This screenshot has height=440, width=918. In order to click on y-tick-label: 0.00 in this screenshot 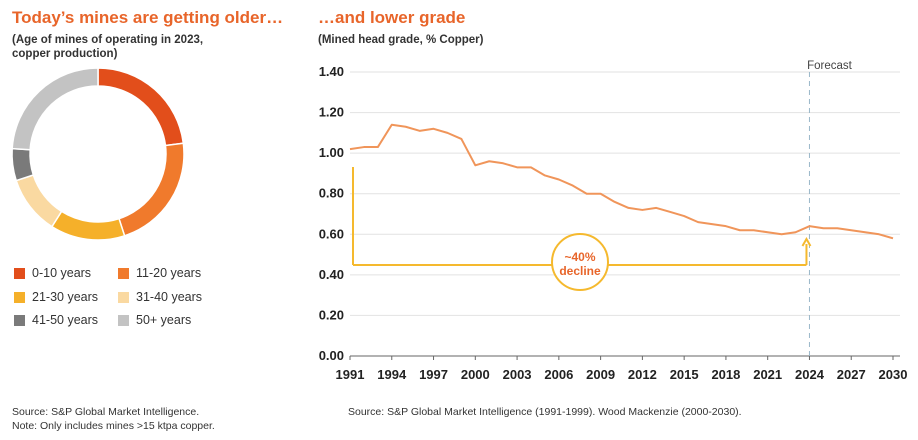, I will do `click(331, 355)`.